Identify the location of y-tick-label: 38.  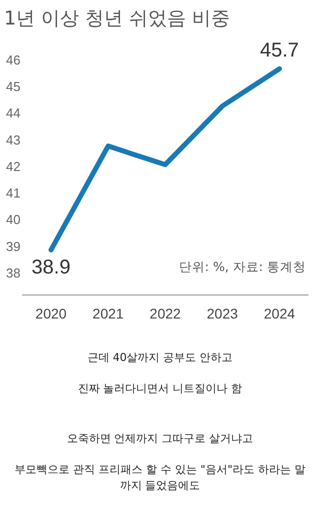
(13, 272).